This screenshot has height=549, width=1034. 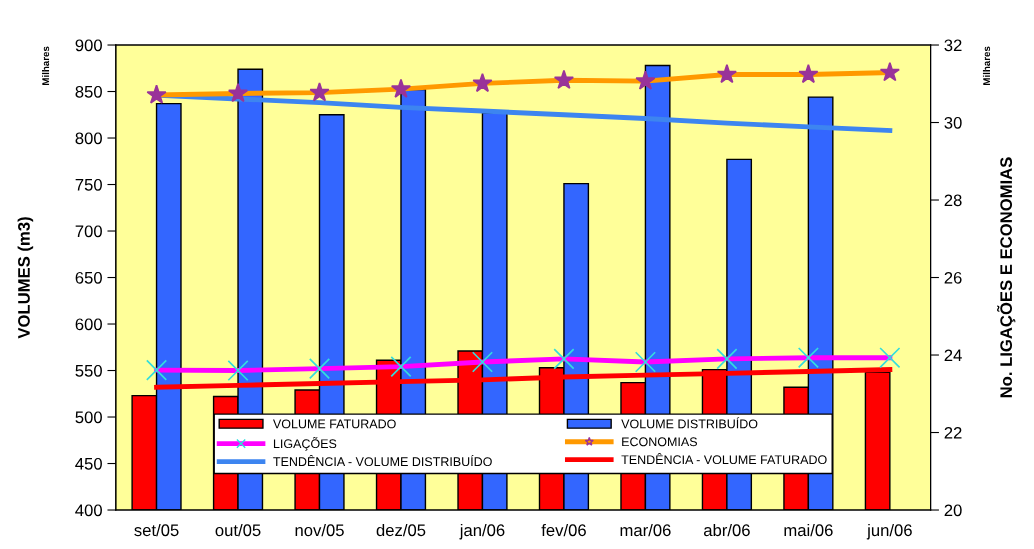 I want to click on x-tick-label: abr/06, so click(x=726, y=530).